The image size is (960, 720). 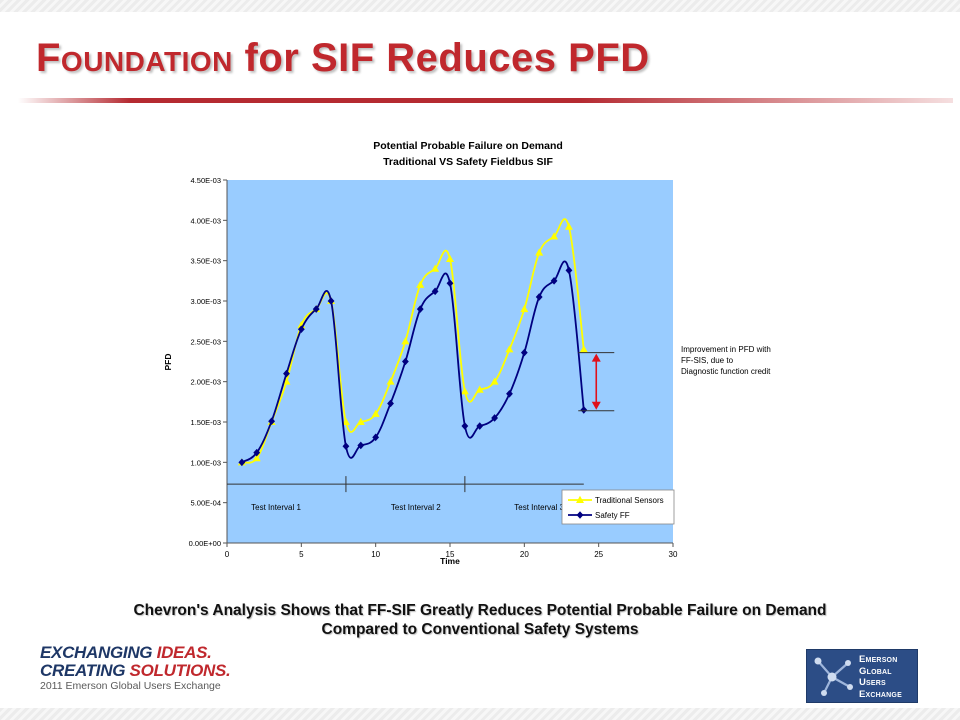 I want to click on y-tick-label: 1.50E-03, so click(x=206, y=422).